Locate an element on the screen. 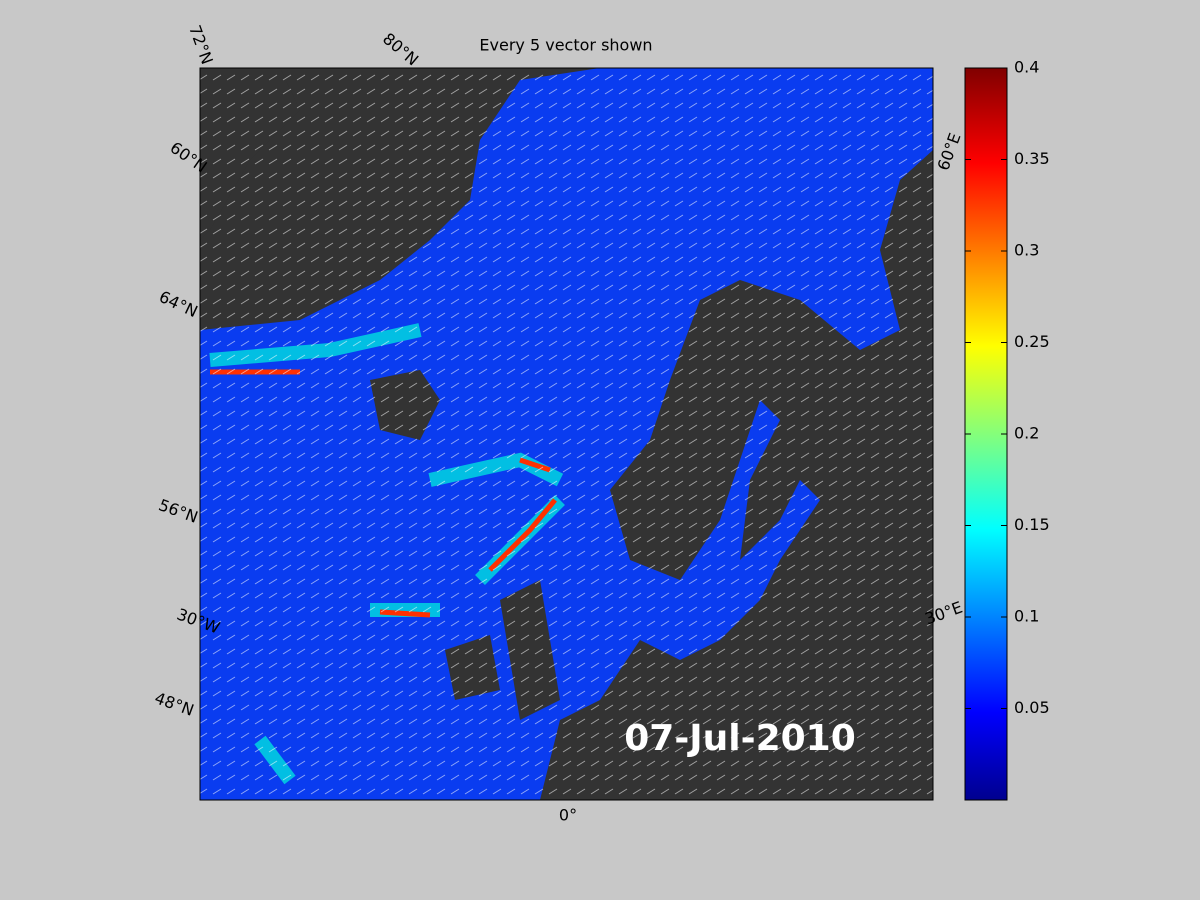 The width and height of the screenshot is (1200, 900). date-label: 07-Jul-2010 is located at coordinates (740, 738).